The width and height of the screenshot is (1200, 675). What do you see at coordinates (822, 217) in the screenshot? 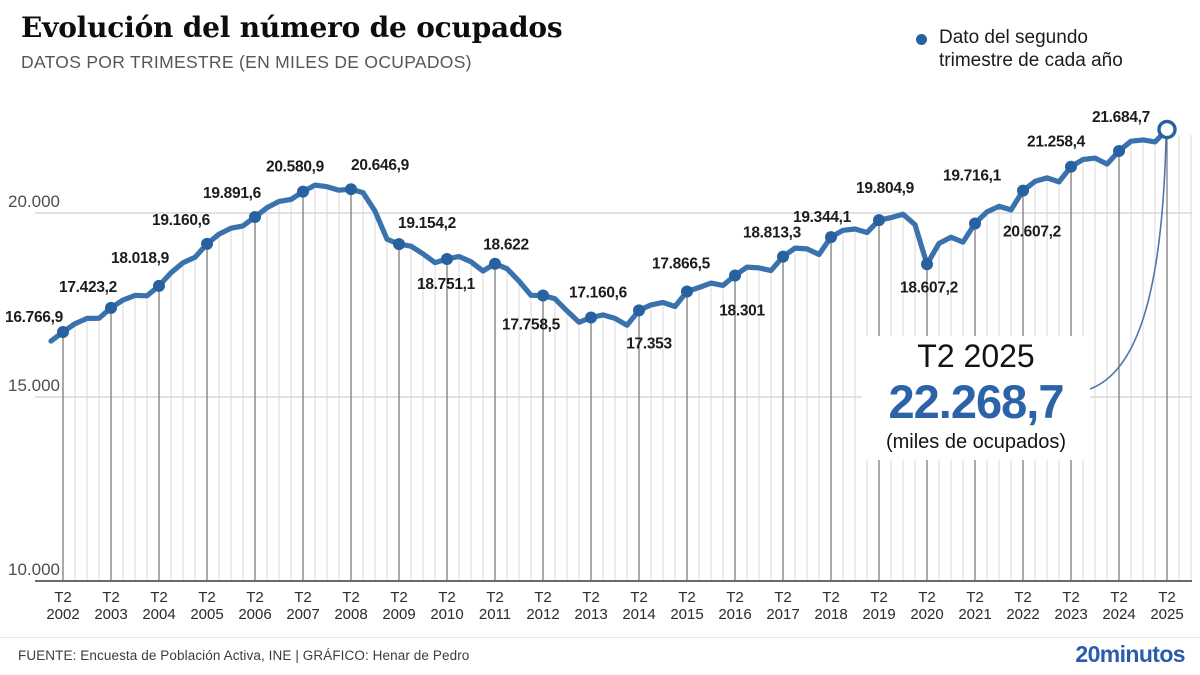
I see `data-point-label: 19.344,1` at bounding box center [822, 217].